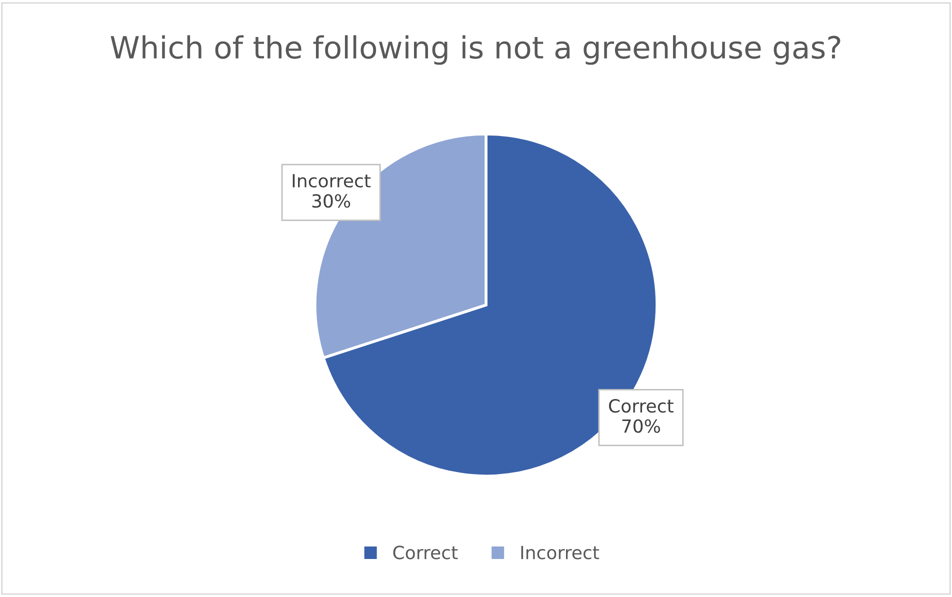 The height and width of the screenshot is (597, 952). What do you see at coordinates (425, 553) in the screenshot?
I see `legend-label: Correct` at bounding box center [425, 553].